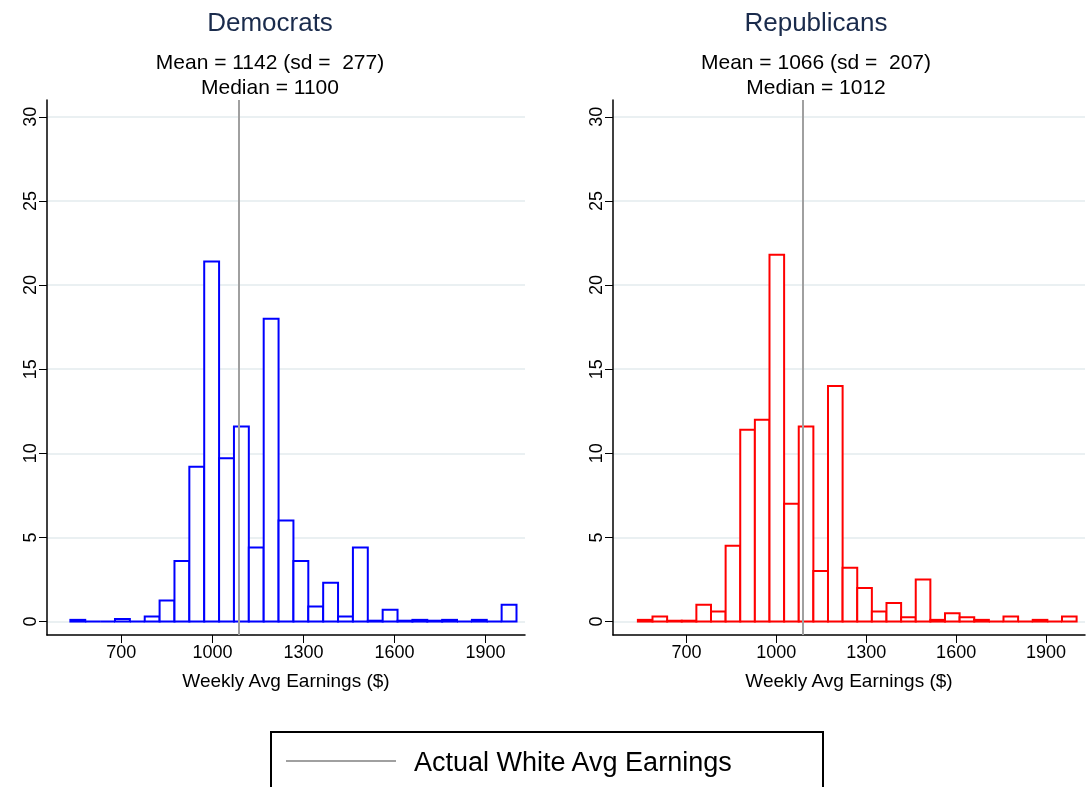 The image size is (1087, 787). What do you see at coordinates (573, 762) in the screenshot?
I see `legend-label: Actual White Avg Earnings` at bounding box center [573, 762].